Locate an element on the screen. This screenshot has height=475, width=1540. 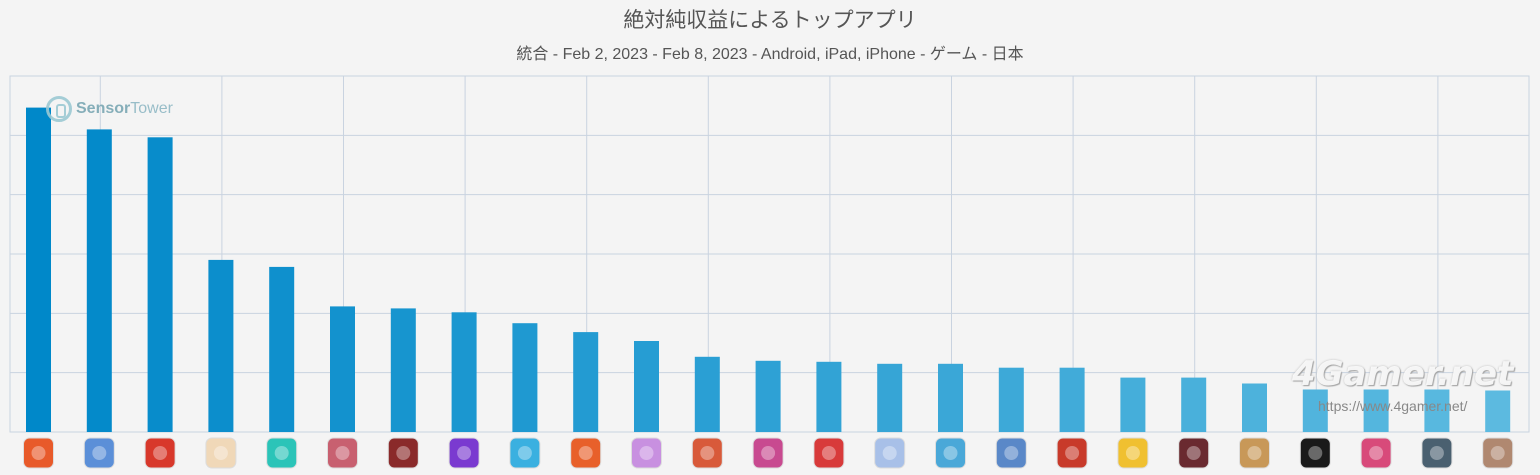
sensortower-logo-icon is located at coordinates (59, 109).